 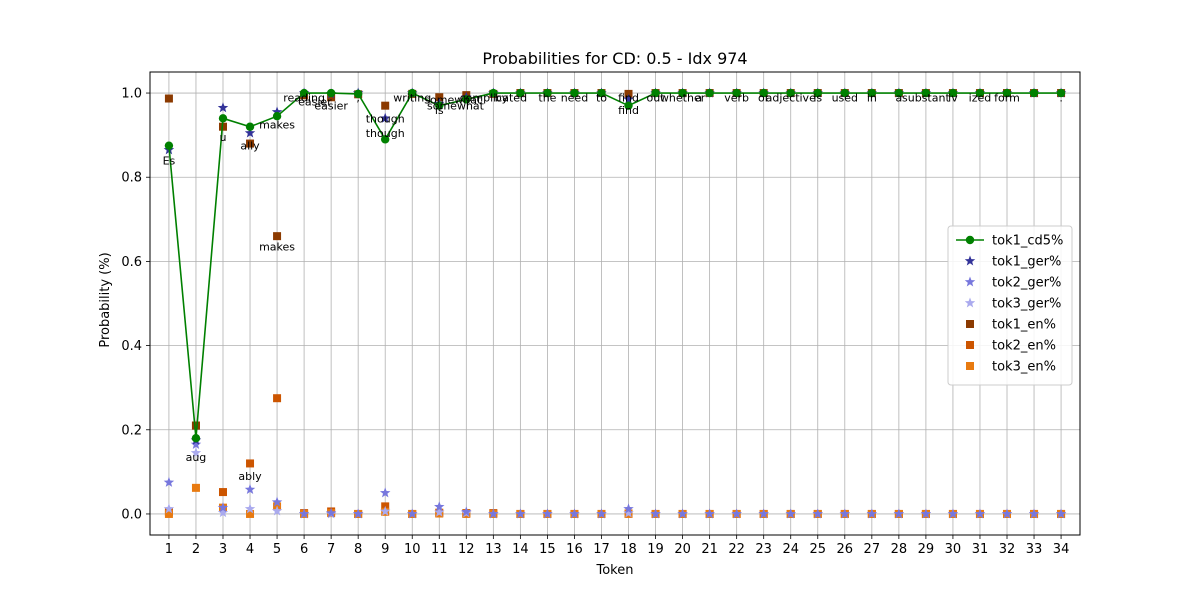 What do you see at coordinates (331, 106) in the screenshot?
I see `token-annotation: easier` at bounding box center [331, 106].